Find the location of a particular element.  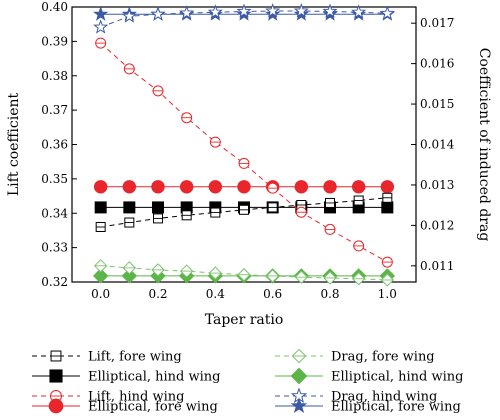

y-right-tick-label: 0.011 is located at coordinates (437, 266).